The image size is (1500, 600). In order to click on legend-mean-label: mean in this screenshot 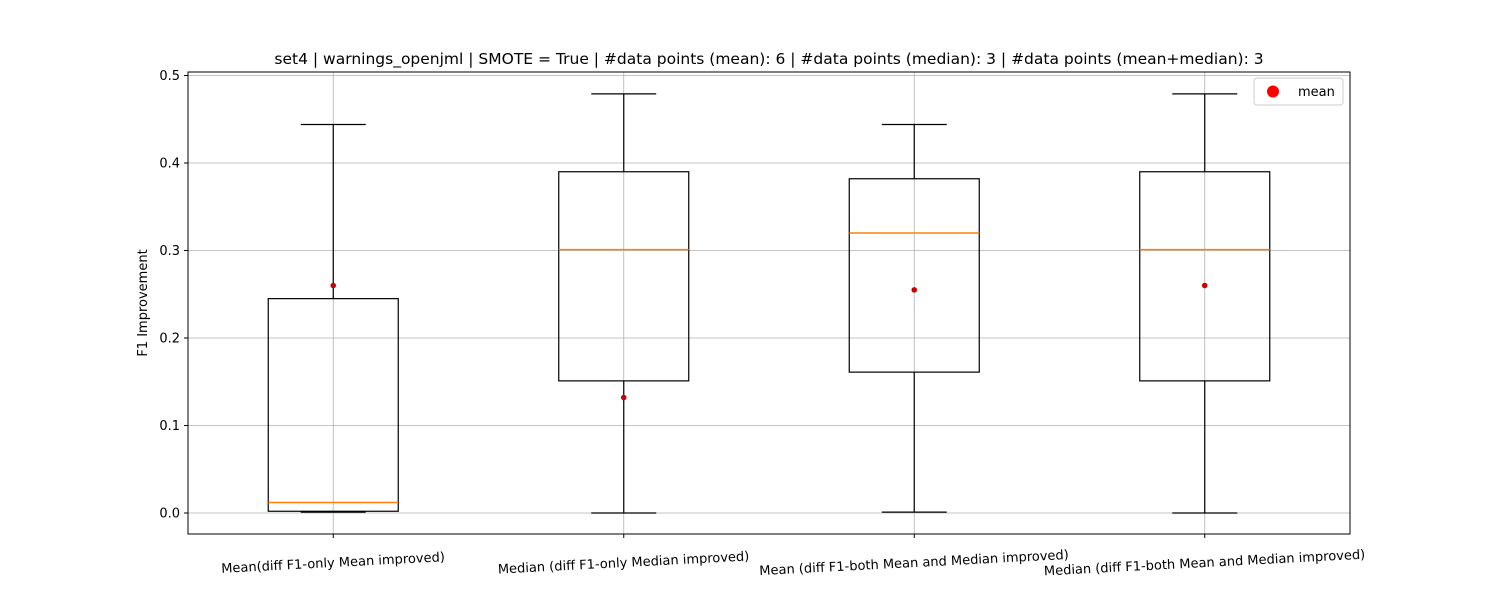, I will do `click(1316, 92)`.